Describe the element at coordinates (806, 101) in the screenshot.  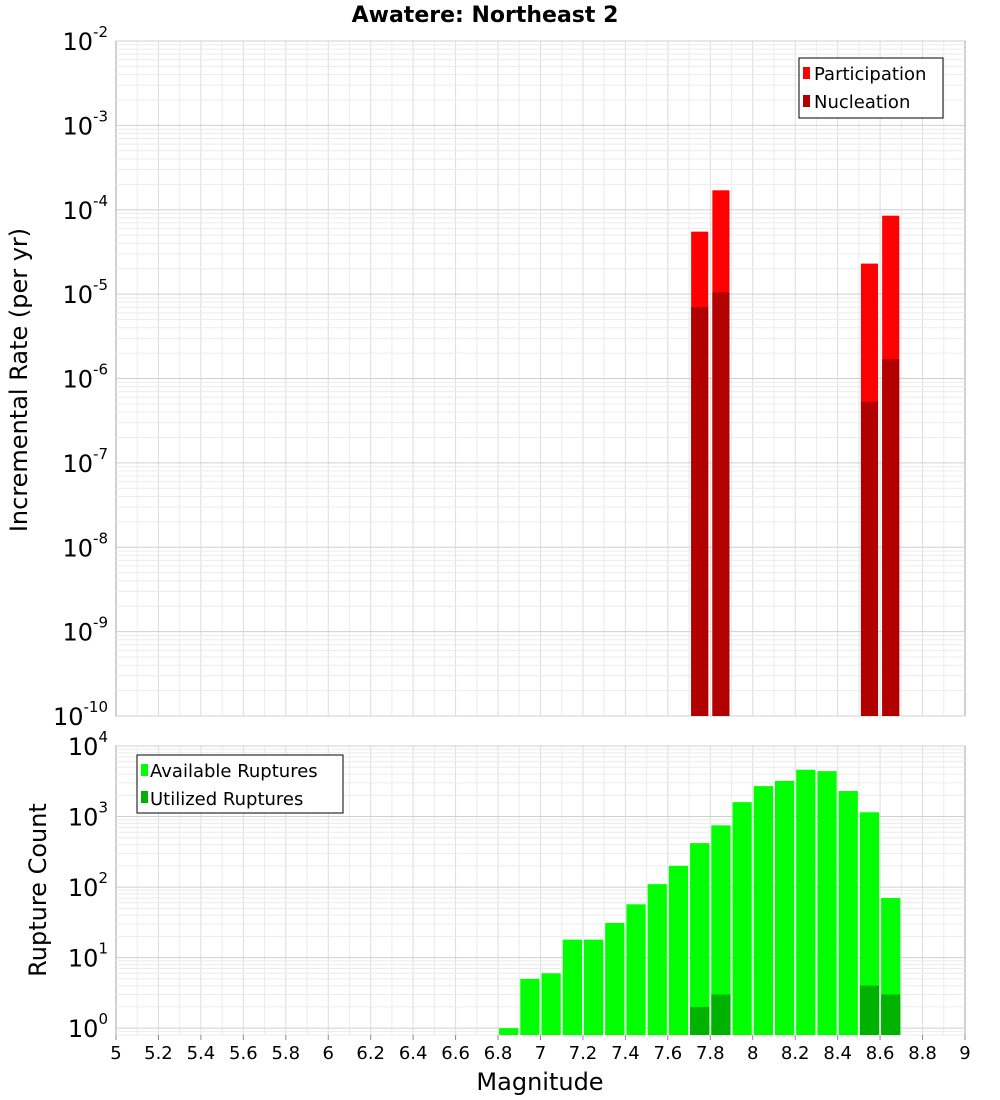
I see `legend-nucleation-swatch` at that location.